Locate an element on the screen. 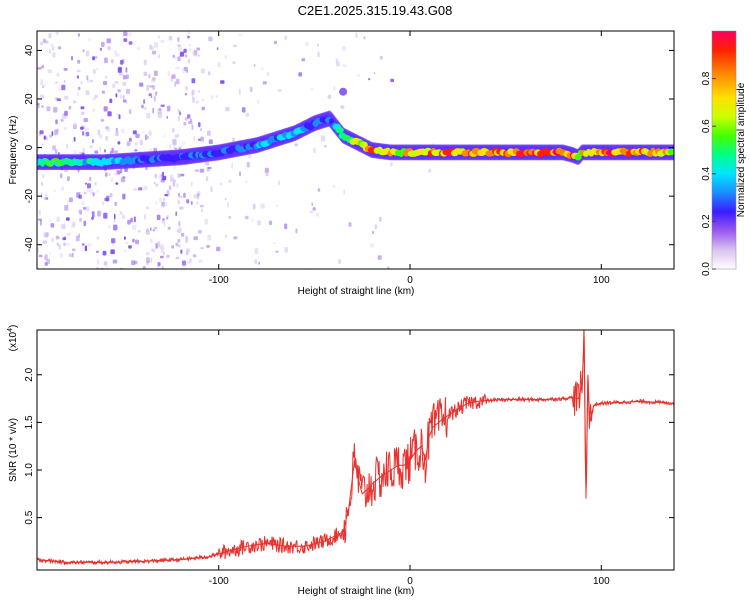  y-tick-label: 0 is located at coordinates (29, 147).